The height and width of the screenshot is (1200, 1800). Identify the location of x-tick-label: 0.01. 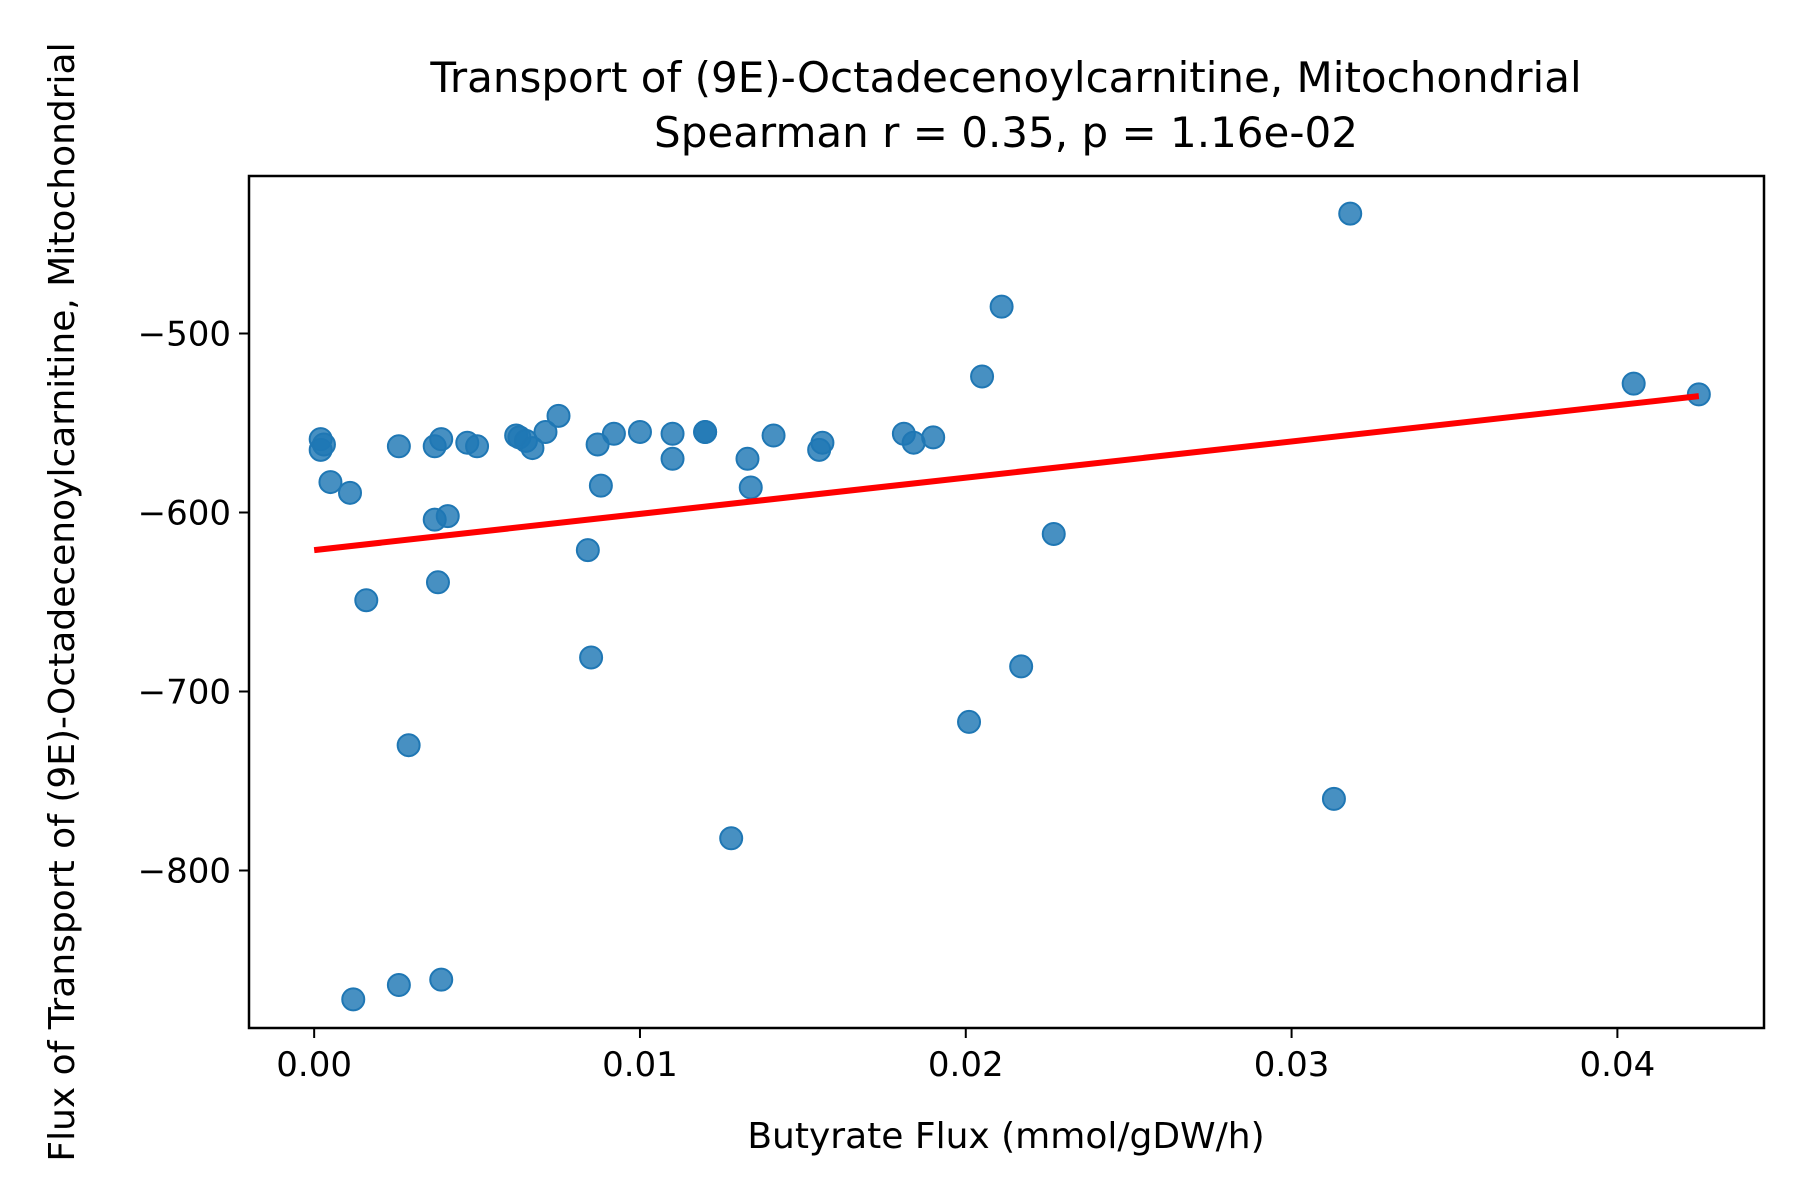
(640, 1065).